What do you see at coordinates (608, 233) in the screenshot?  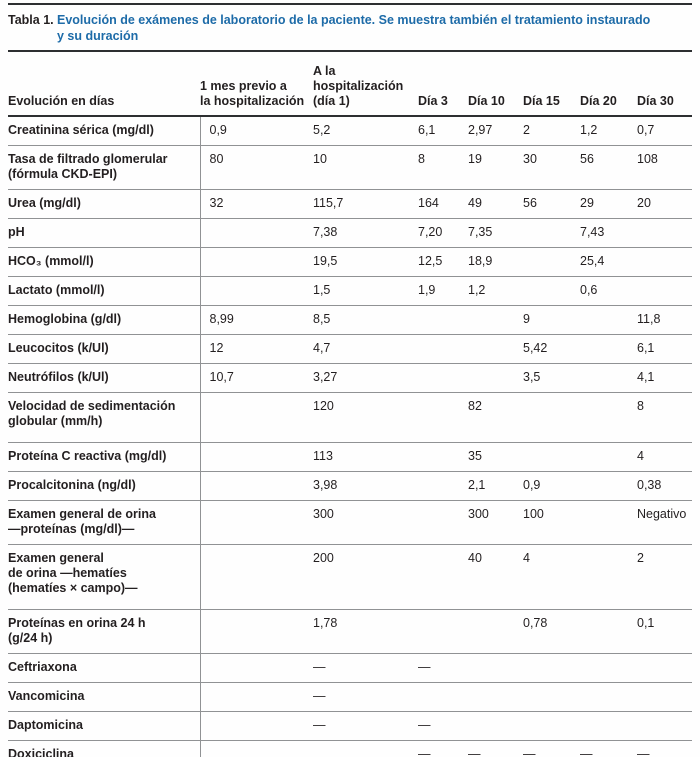 I see `cell-value: 7,43` at bounding box center [608, 233].